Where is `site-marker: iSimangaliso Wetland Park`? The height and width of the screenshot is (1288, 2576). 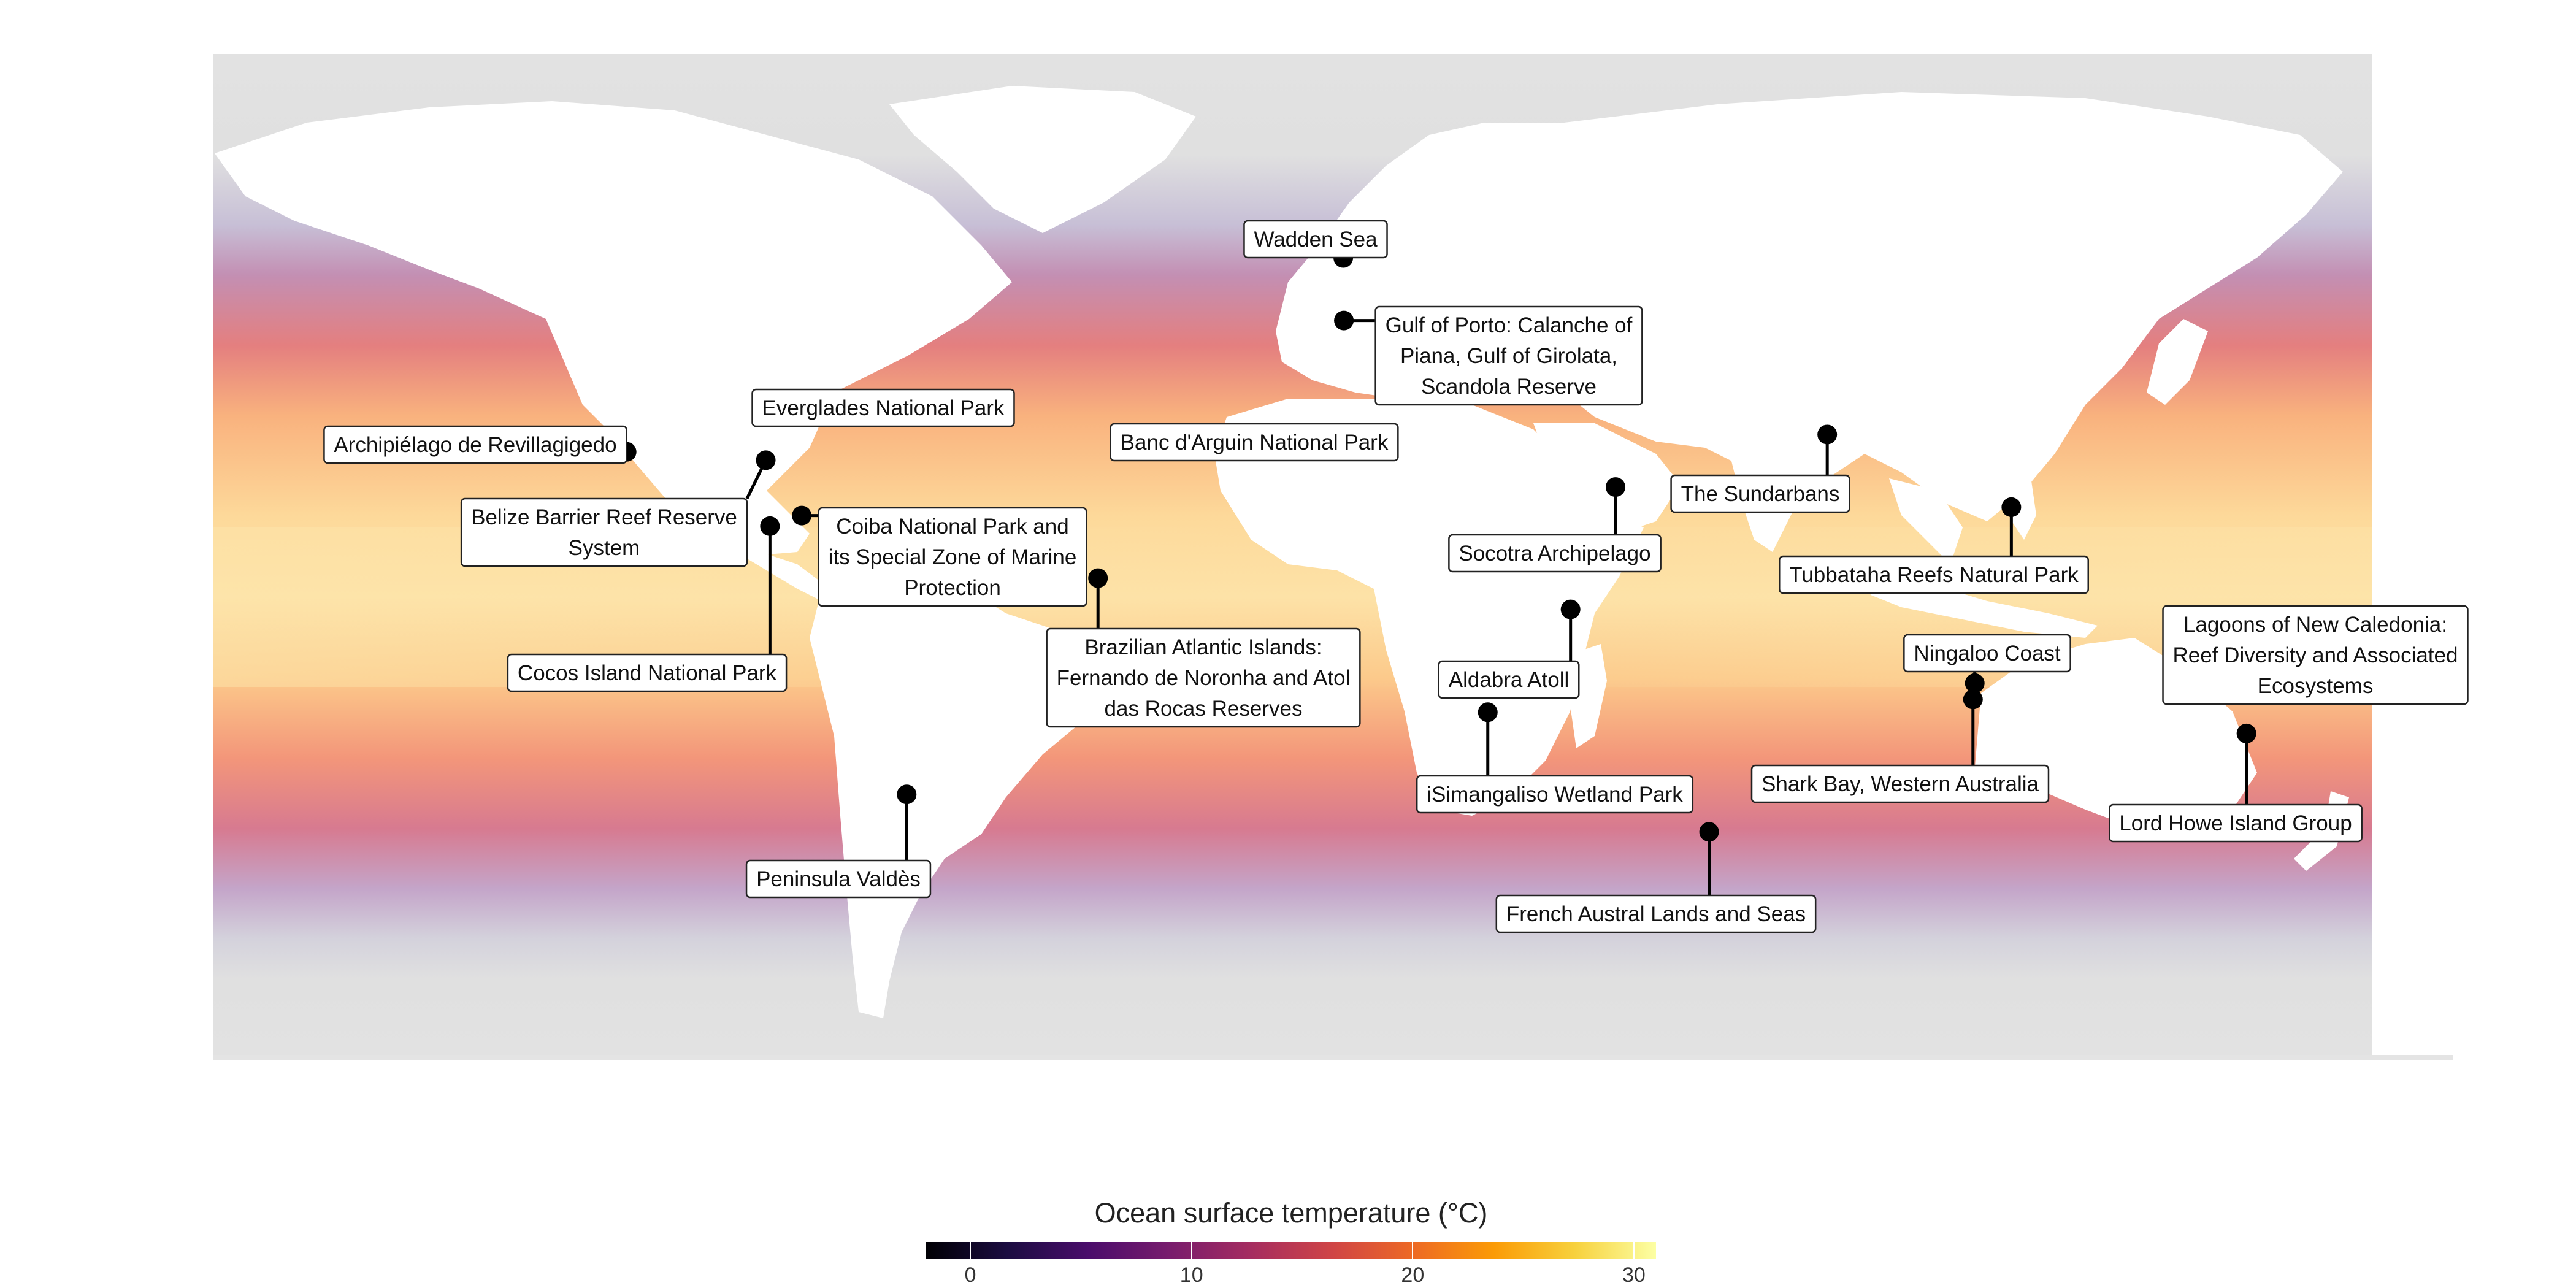 site-marker: iSimangaliso Wetland Park is located at coordinates (1555, 758).